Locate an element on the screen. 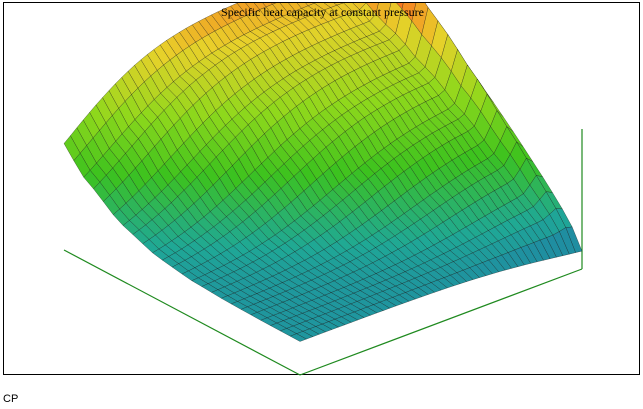 This screenshot has width=643, height=409. axis-edge-right is located at coordinates (441, 322).